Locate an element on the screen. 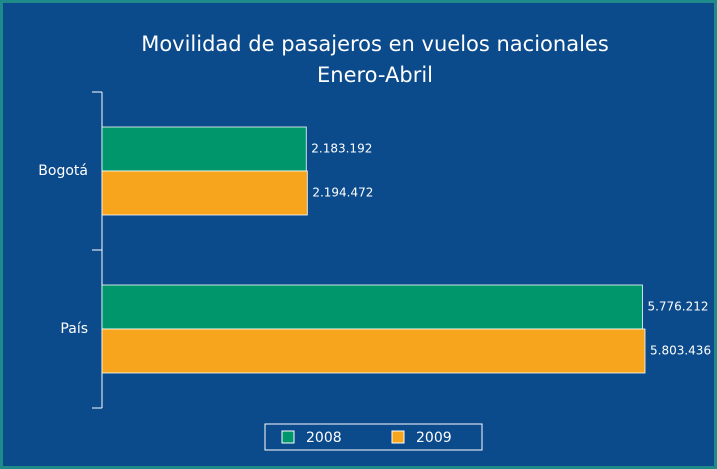 This screenshot has width=717, height=469. value-label: 2.183.192 is located at coordinates (341, 149).